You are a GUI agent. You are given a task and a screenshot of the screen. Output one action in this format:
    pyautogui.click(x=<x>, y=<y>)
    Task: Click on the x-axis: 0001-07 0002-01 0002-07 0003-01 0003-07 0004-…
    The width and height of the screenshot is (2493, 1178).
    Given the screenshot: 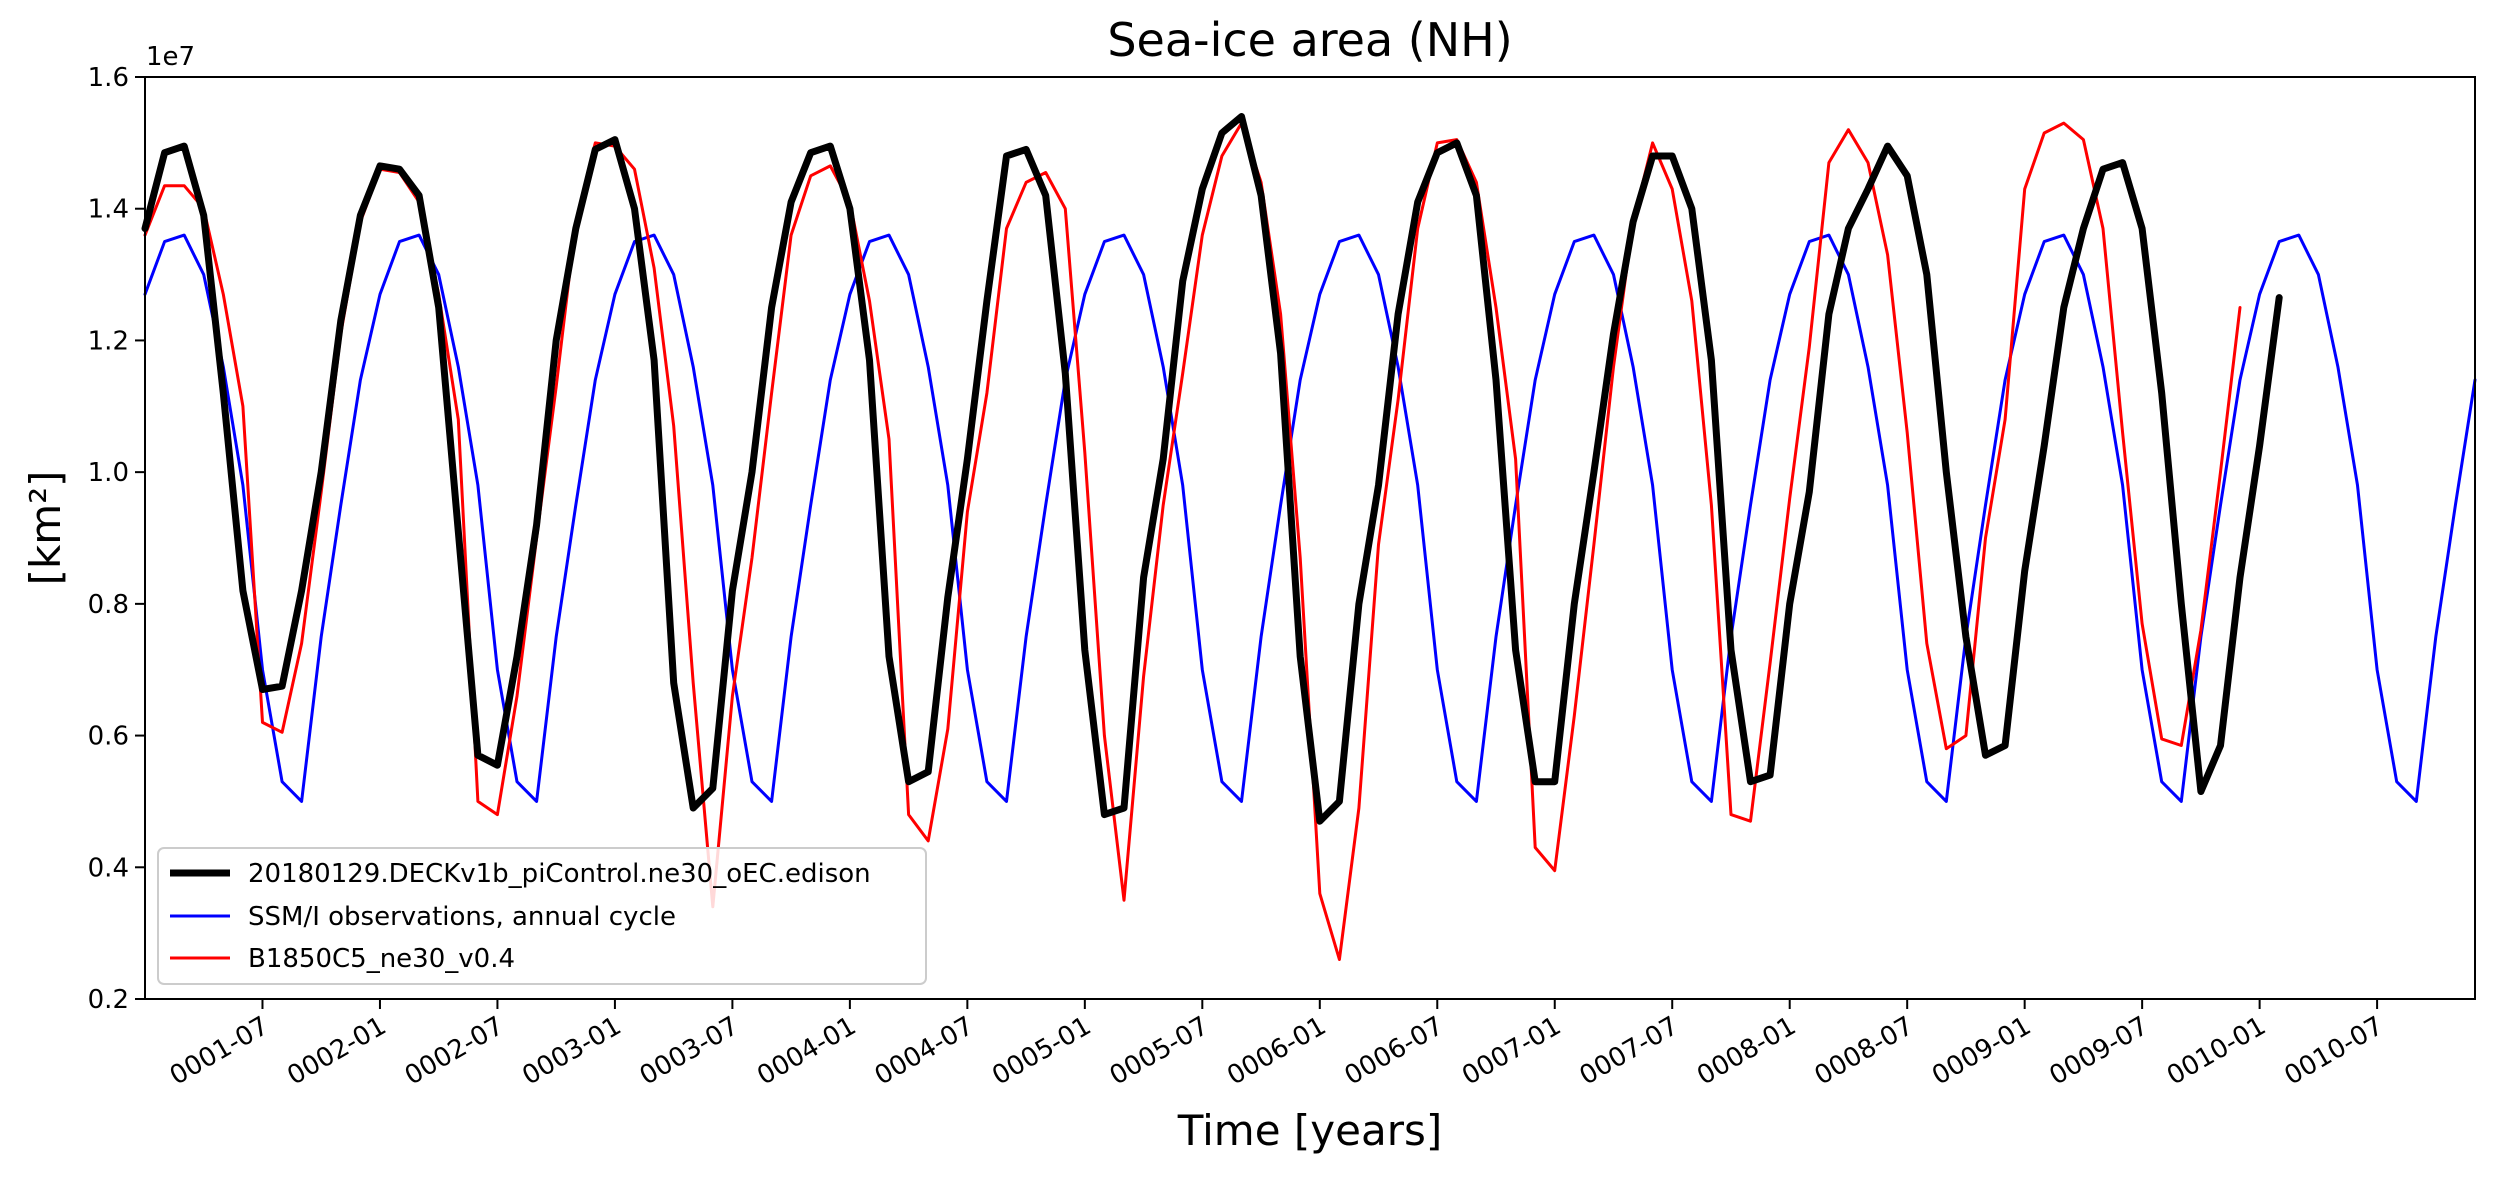 What is the action you would take?
    pyautogui.click(x=1277, y=1045)
    